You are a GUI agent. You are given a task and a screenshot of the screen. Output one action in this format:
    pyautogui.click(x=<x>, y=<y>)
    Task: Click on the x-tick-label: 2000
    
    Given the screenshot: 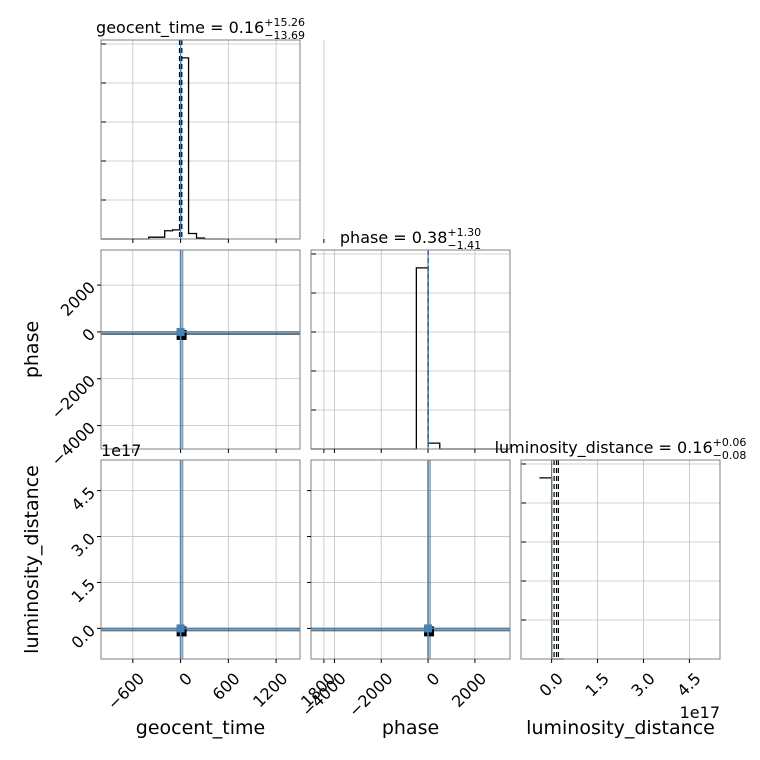 What is the action you would take?
    pyautogui.click(x=469, y=690)
    